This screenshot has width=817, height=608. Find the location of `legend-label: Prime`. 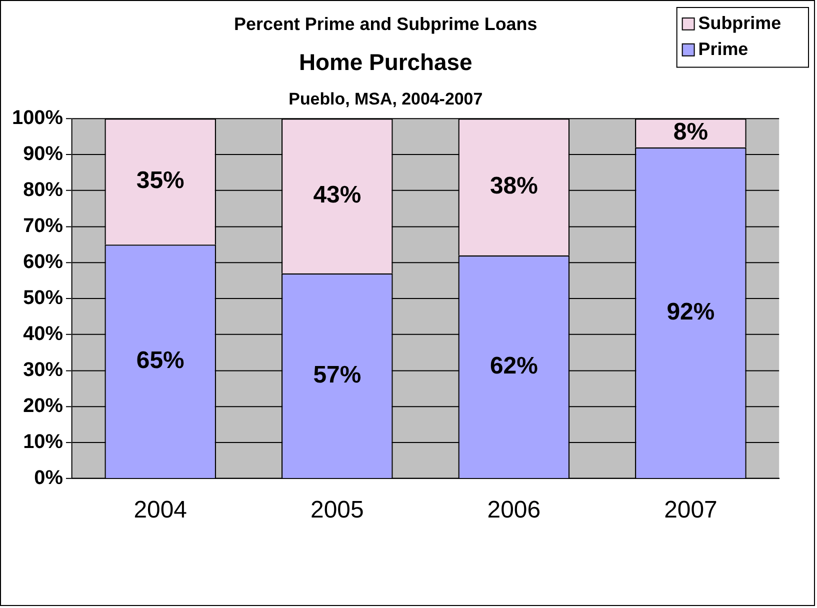

legend-label: Prime is located at coordinates (723, 48).